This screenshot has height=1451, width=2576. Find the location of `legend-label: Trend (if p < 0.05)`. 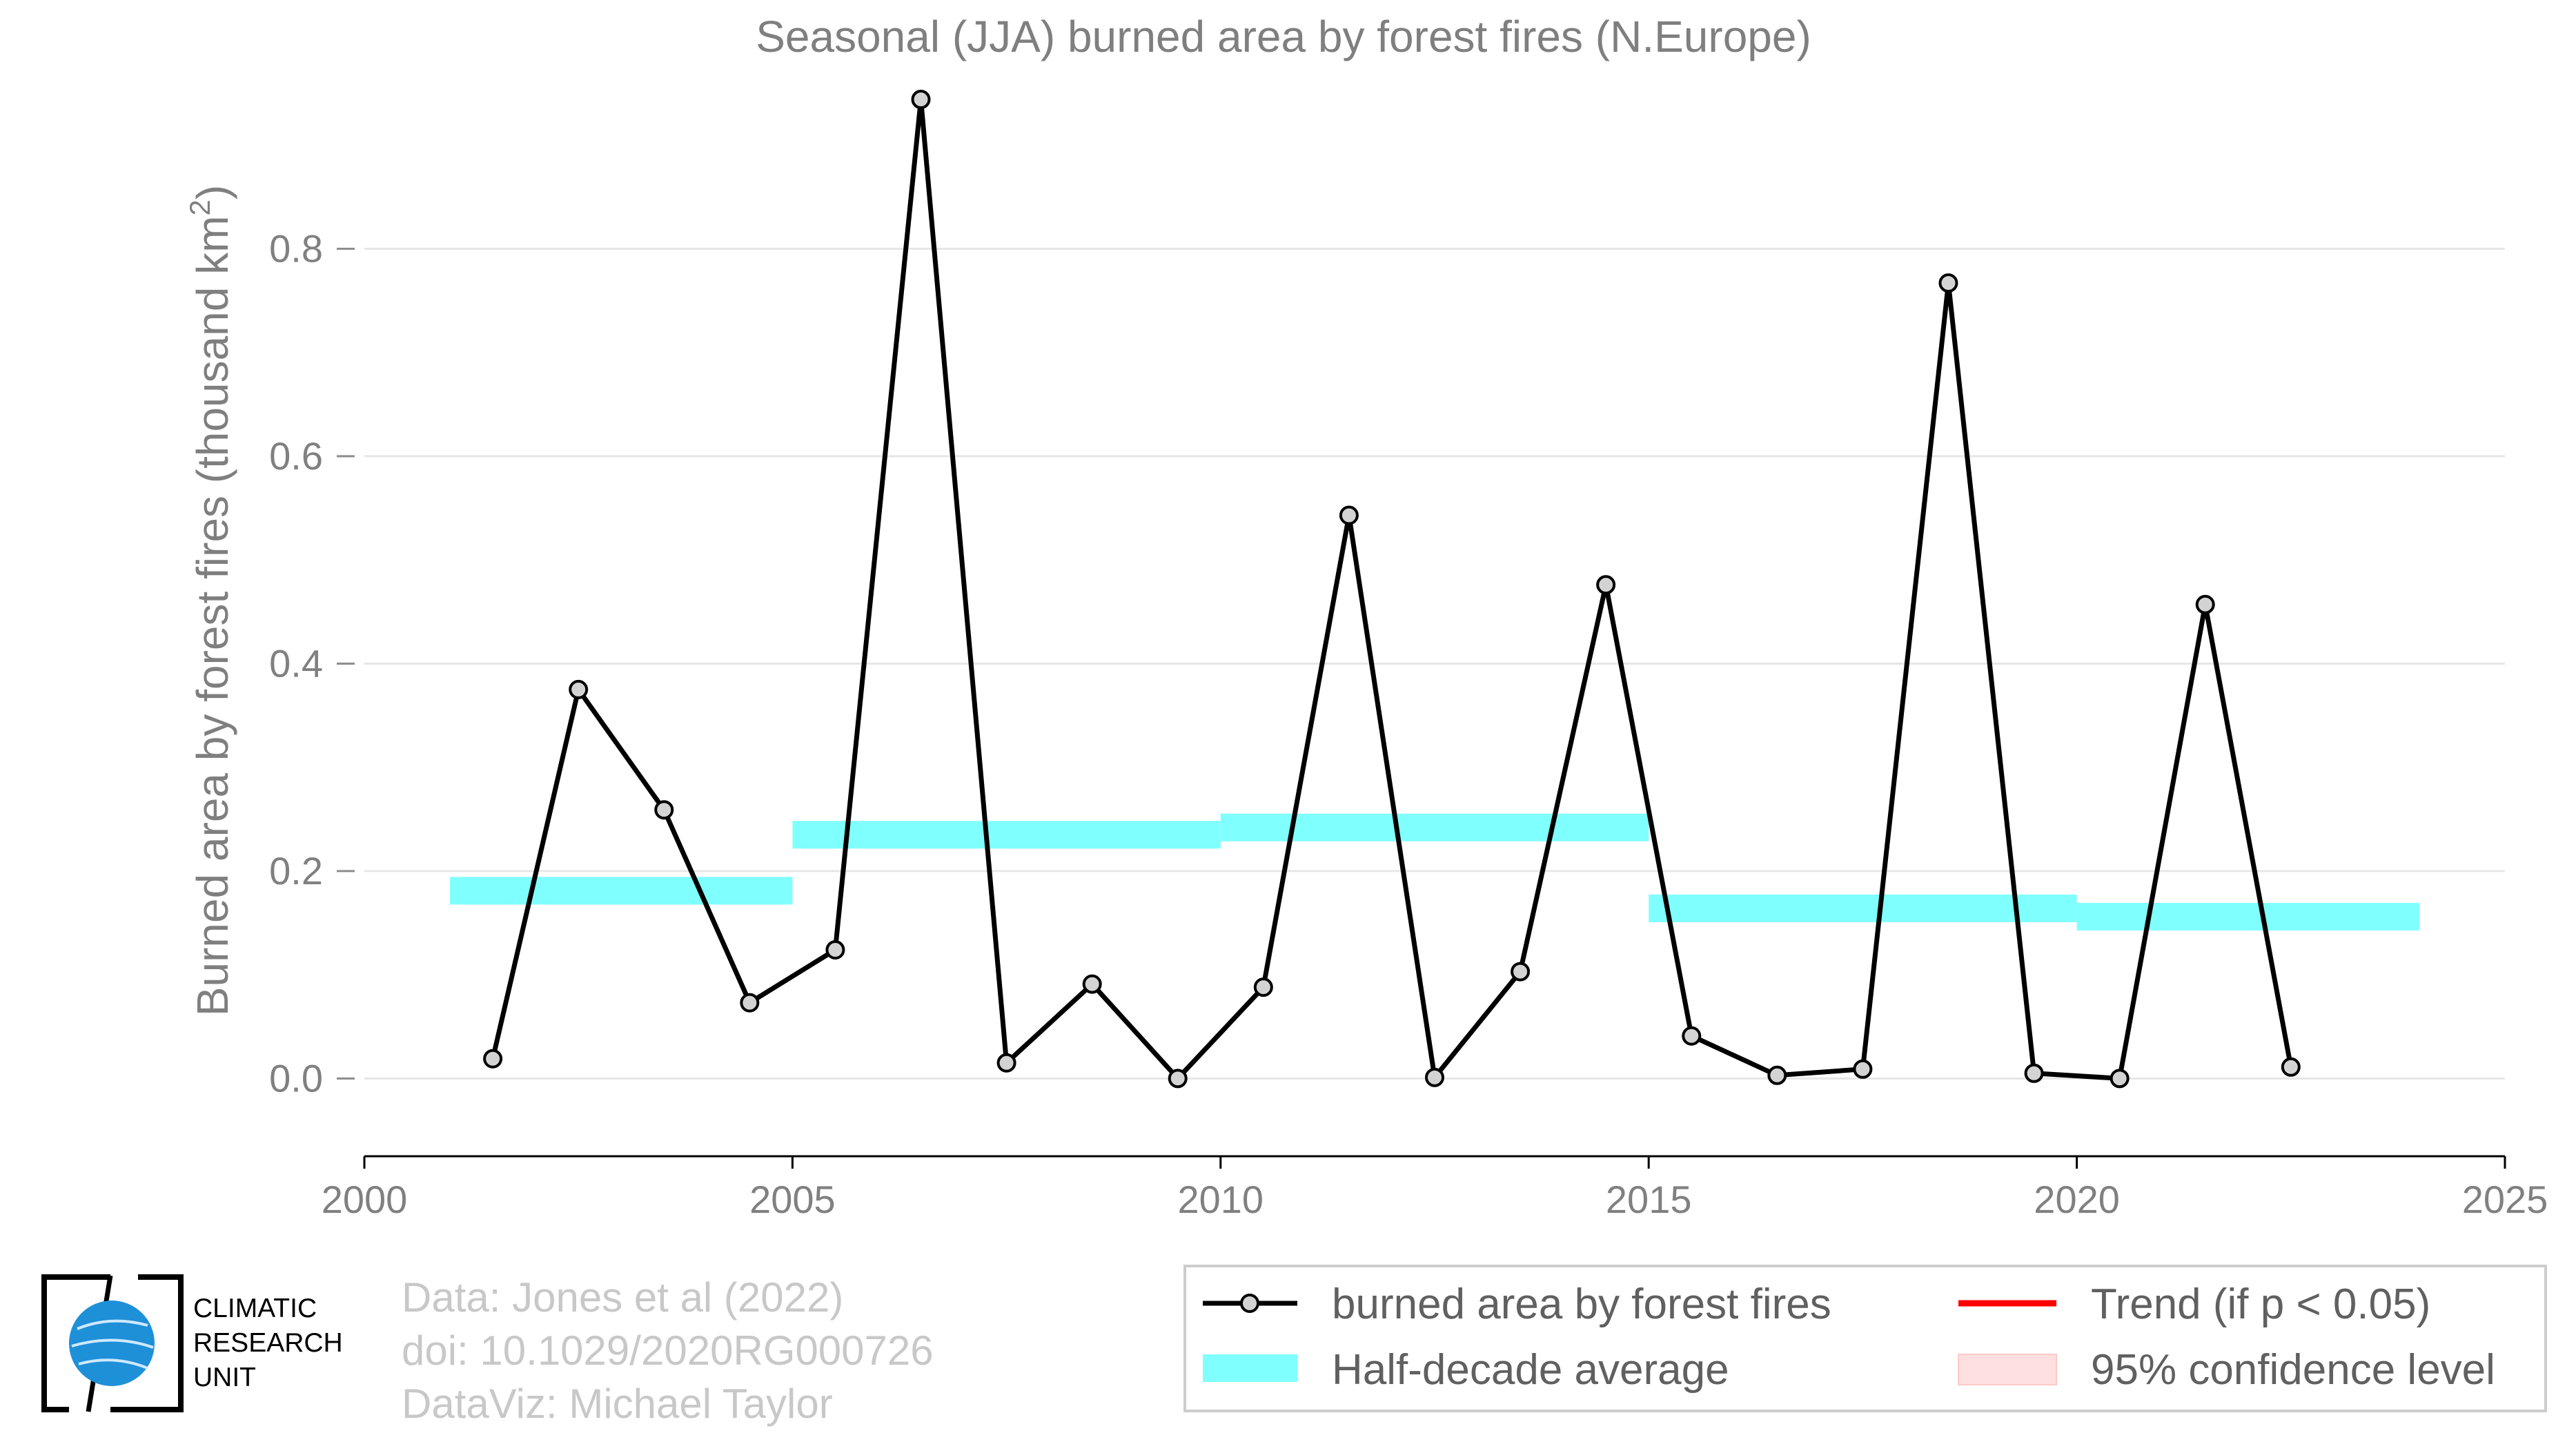

legend-label: Trend (if p < 0.05) is located at coordinates (2260, 1304).